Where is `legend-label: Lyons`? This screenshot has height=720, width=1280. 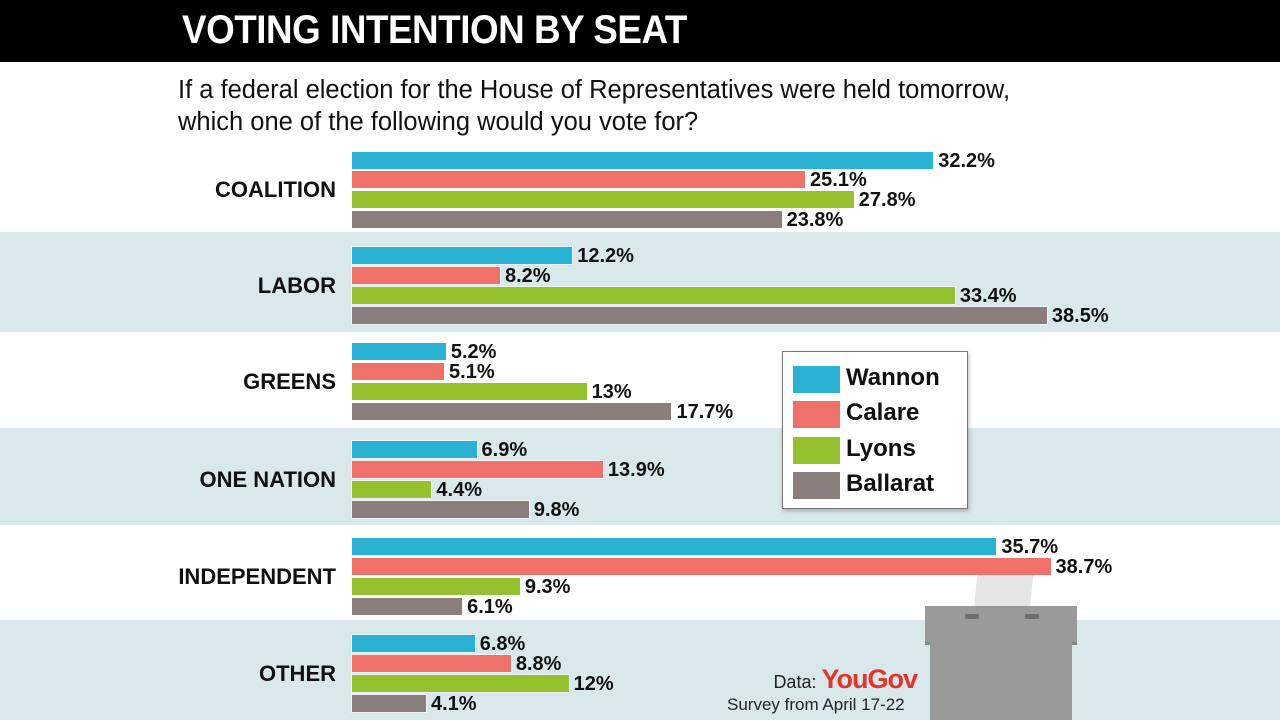 legend-label: Lyons is located at coordinates (881, 448).